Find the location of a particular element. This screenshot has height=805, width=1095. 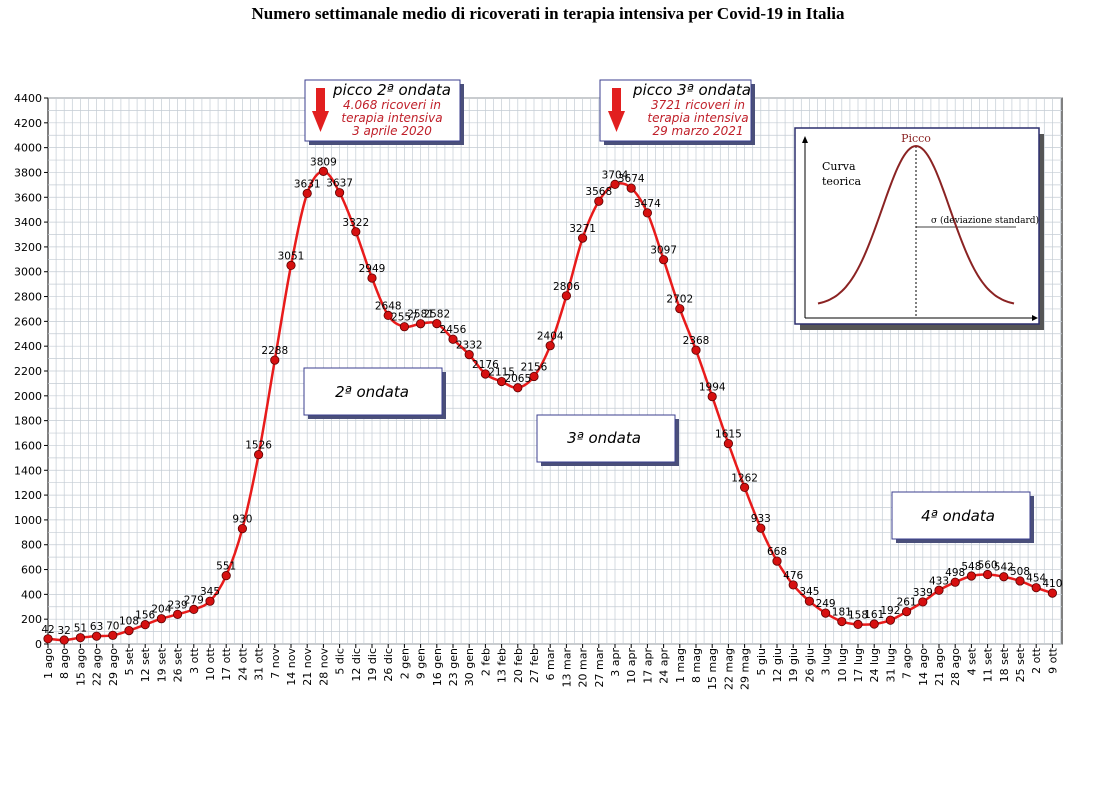

data-label: 3704 is located at coordinates (615, 175).